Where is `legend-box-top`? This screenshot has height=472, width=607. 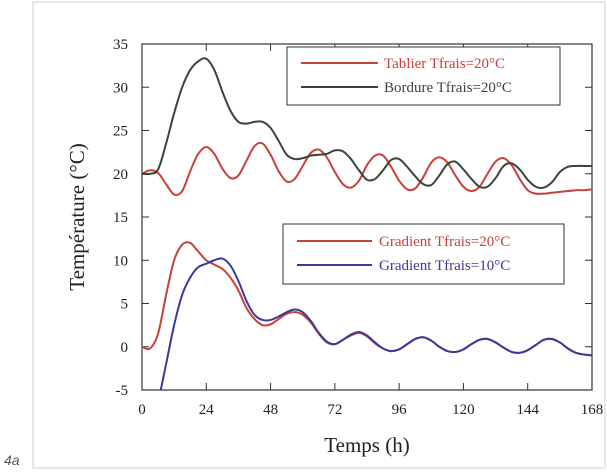 legend-box-top is located at coordinates (423, 76).